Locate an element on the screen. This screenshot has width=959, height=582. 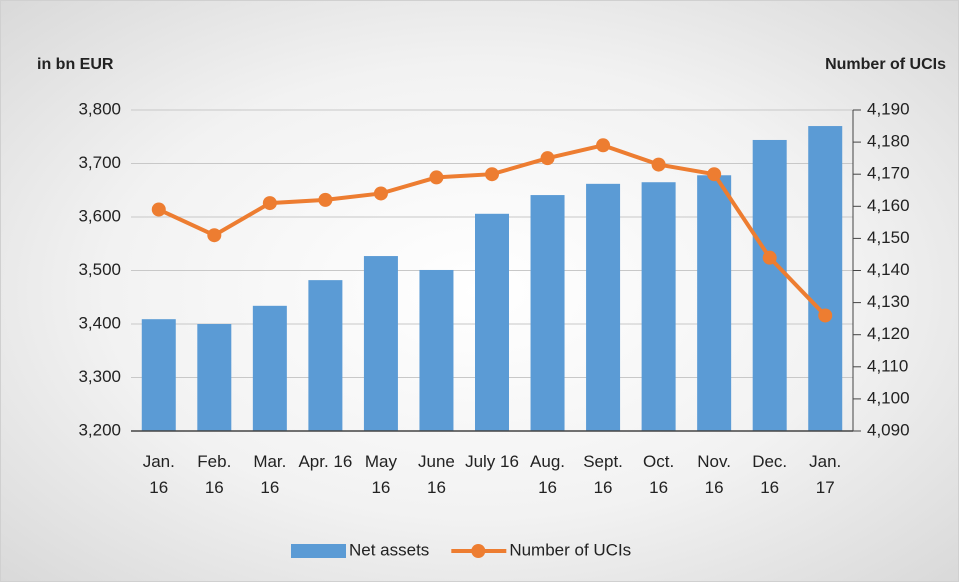
y-tick-label: 3,300 is located at coordinates (99, 376).